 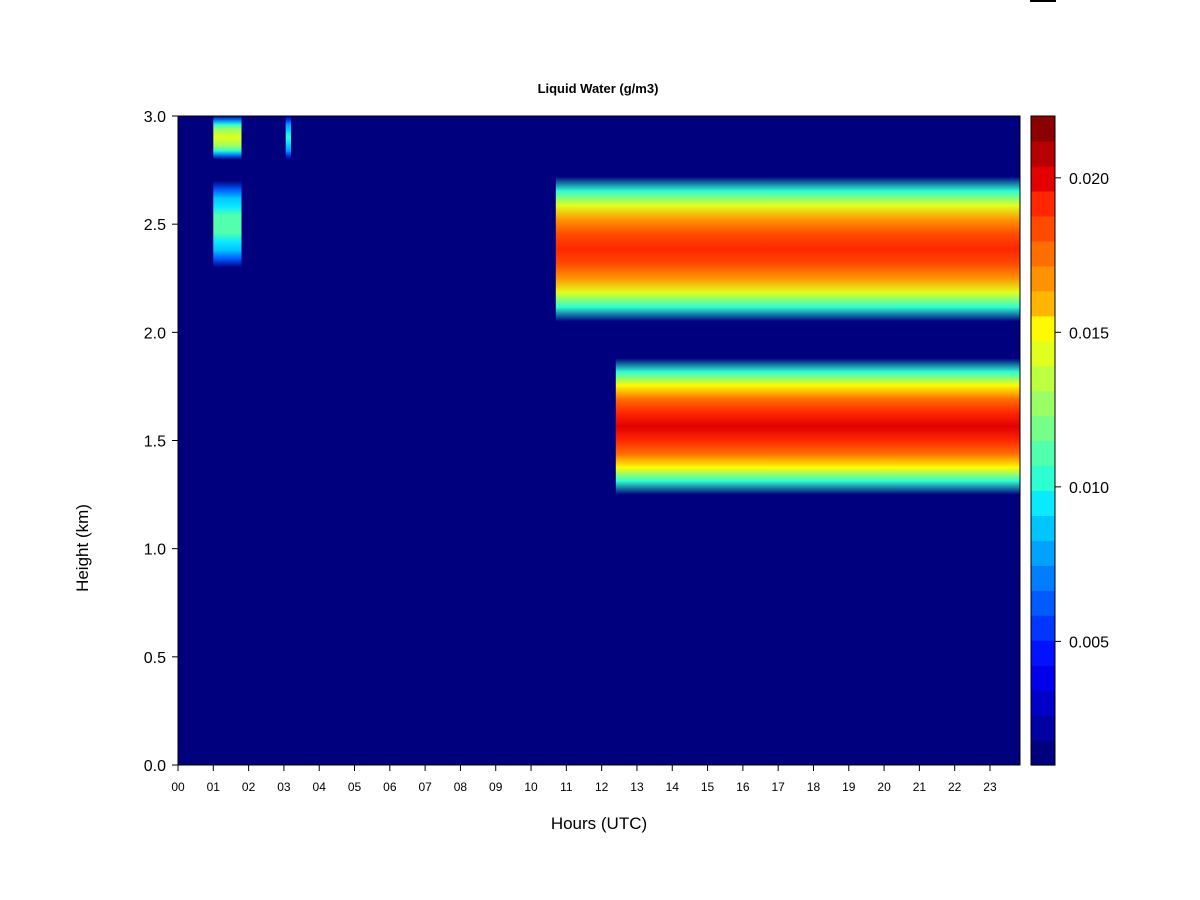 What do you see at coordinates (496, 787) in the screenshot?
I see `x-tick-label: 09` at bounding box center [496, 787].